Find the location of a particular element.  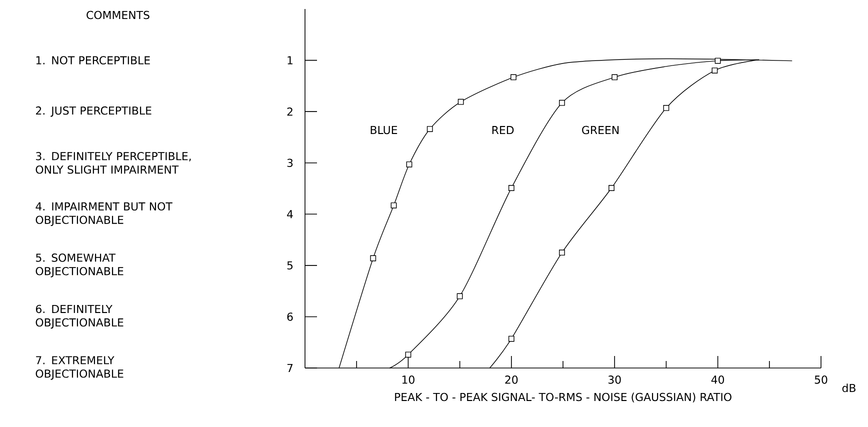

x-tick-label: 20 is located at coordinates (511, 380).